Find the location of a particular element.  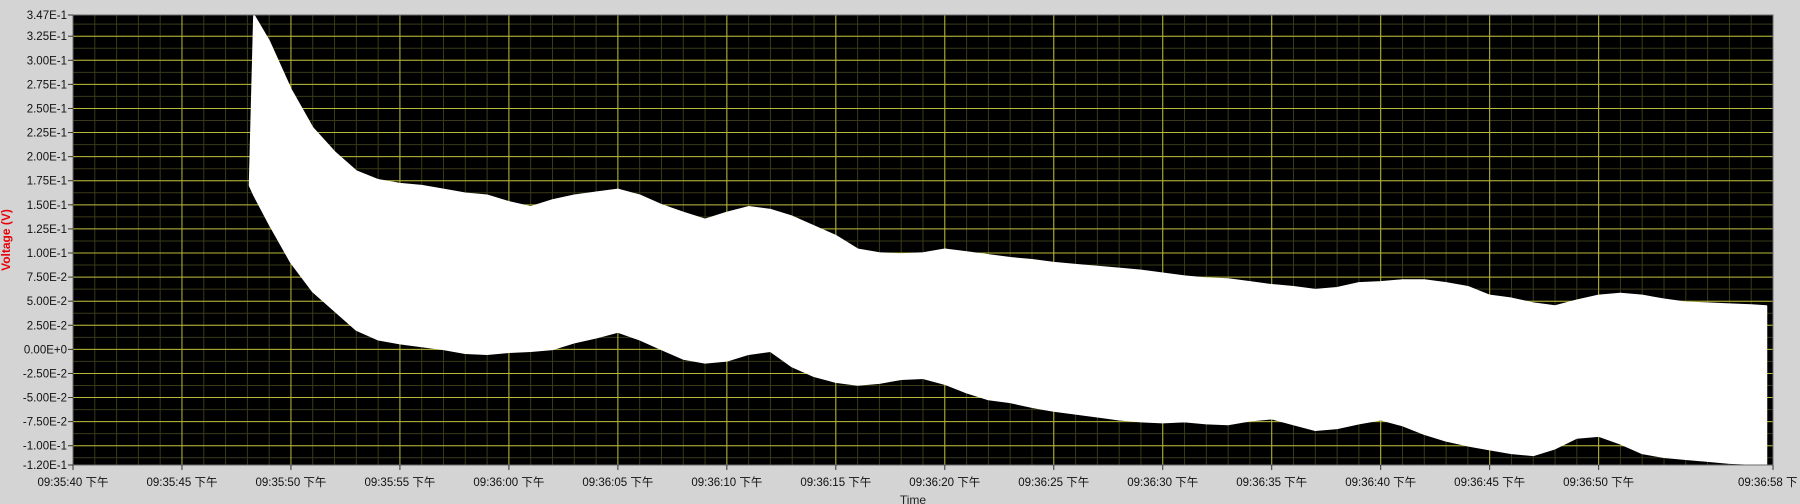

x-tick-label: 09:36:00 下午 is located at coordinates (508, 482).